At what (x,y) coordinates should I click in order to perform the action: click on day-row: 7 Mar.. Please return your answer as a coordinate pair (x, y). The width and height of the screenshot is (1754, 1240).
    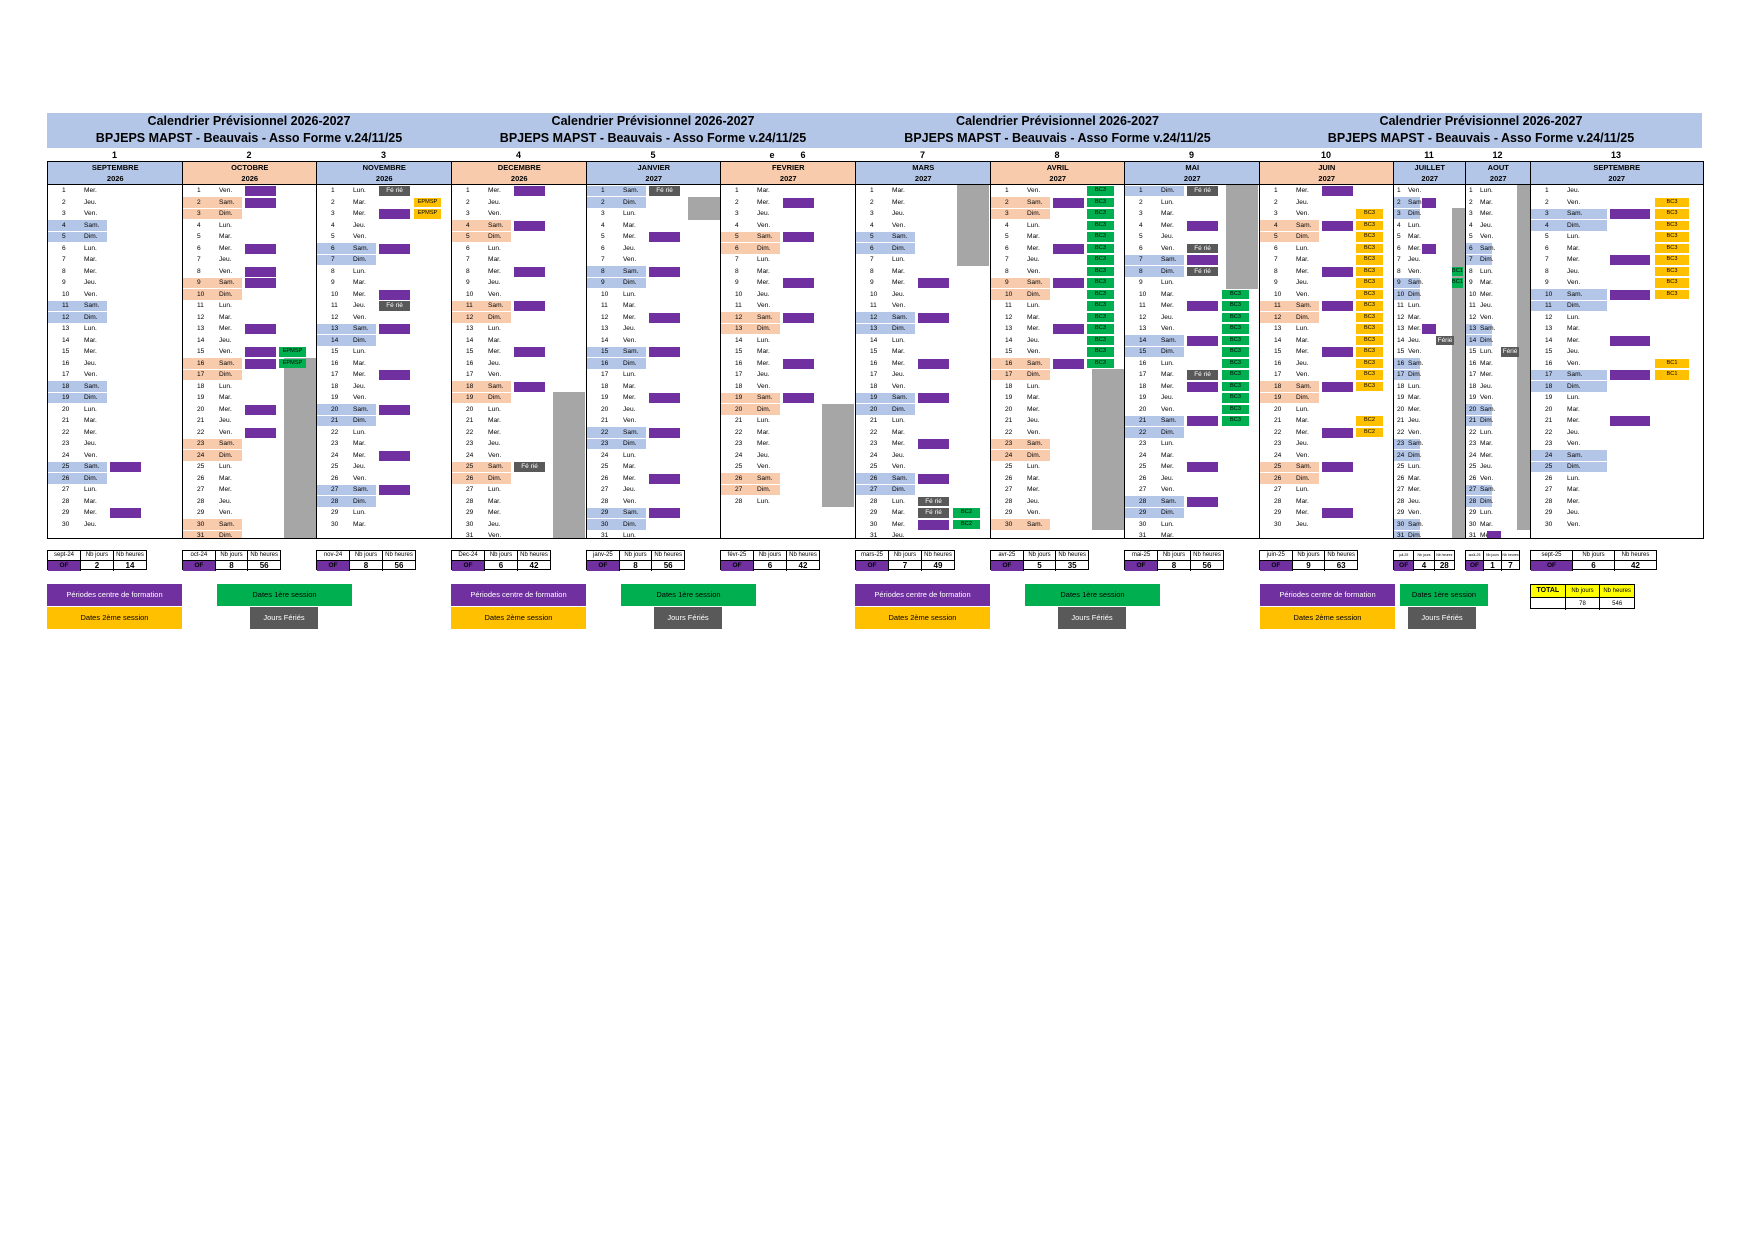
    Looking at the image, I should click on (115, 260).